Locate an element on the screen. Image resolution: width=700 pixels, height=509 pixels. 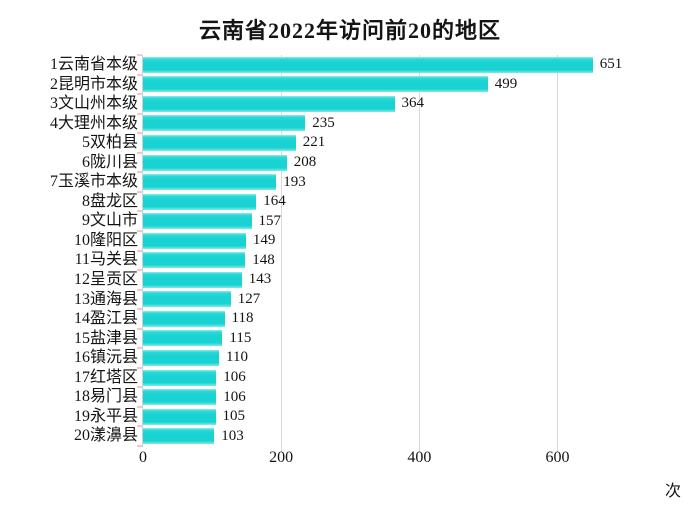
bar-row: 1云南省本级 651 is located at coordinates (372, 65).